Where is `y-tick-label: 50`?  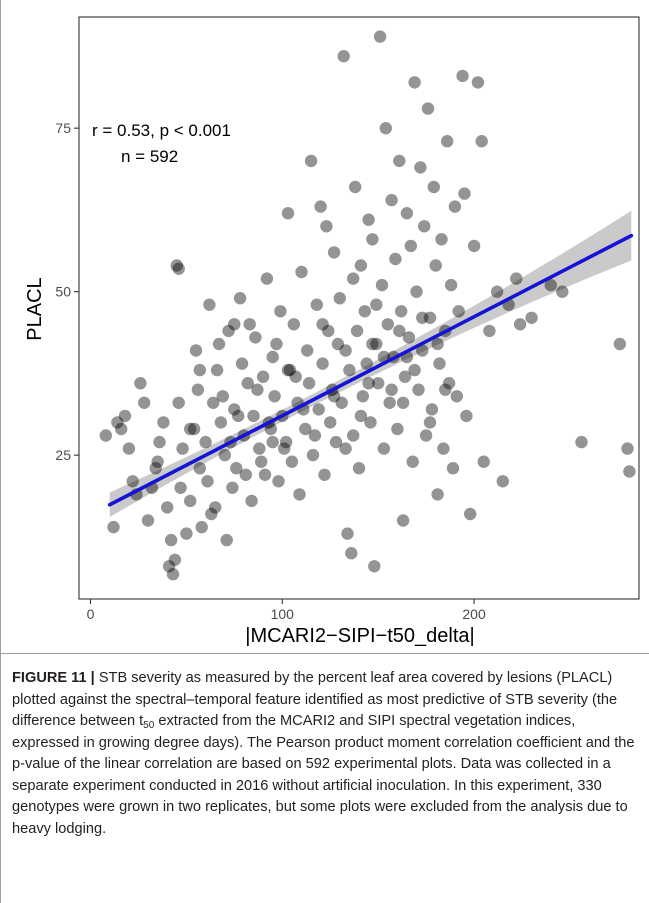
y-tick-label: 50 is located at coordinates (63, 292).